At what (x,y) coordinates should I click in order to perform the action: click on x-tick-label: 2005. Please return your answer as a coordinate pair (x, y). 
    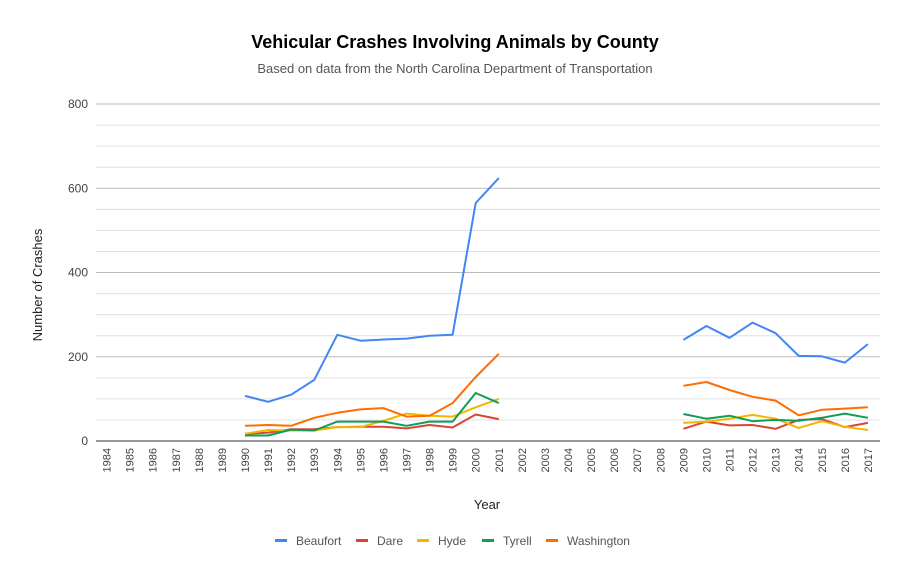
    Looking at the image, I should click on (592, 460).